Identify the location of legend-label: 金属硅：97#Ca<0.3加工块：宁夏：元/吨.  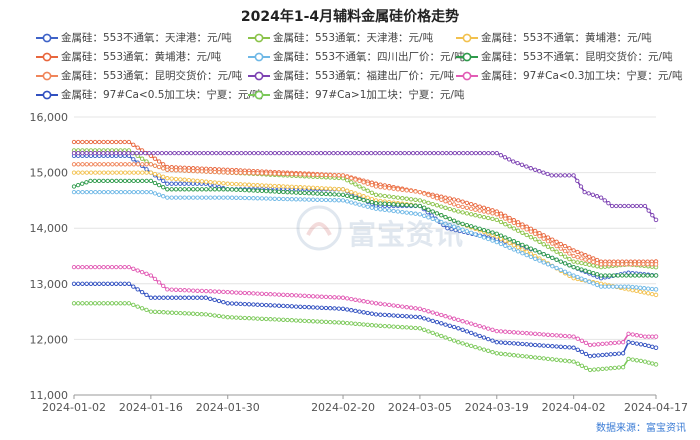
(582, 76).